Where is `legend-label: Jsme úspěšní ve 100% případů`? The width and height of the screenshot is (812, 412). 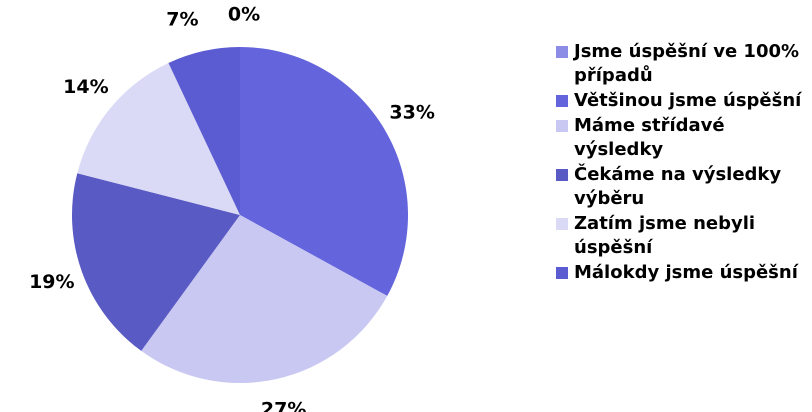
legend-label: Jsme úspěšní ve 100% případů is located at coordinates (687, 63).